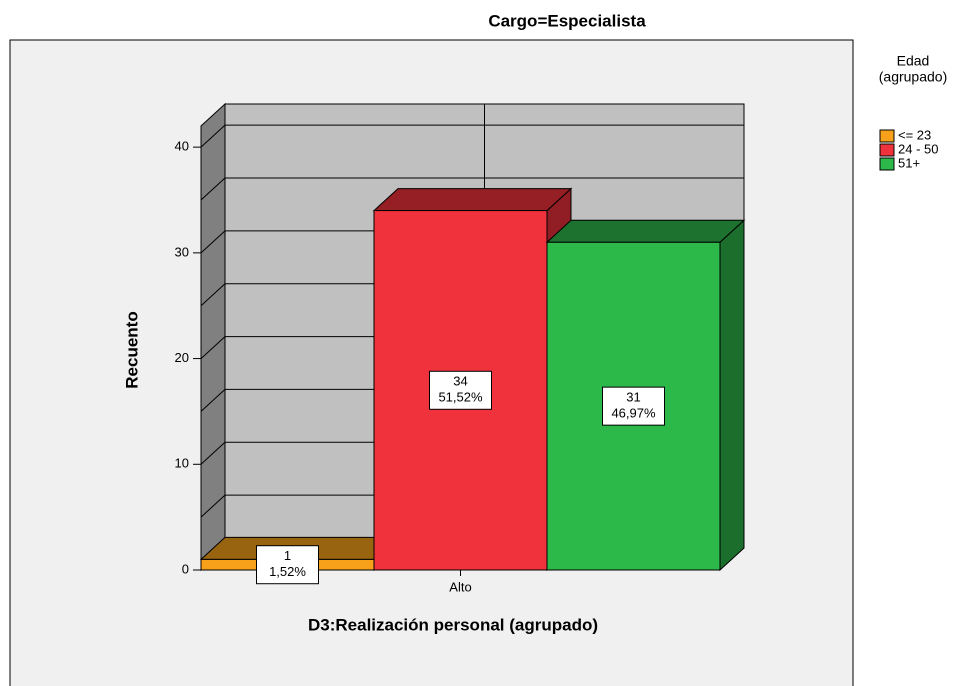 The image size is (978, 686). I want to click on legend-label: 51+, so click(909, 162).